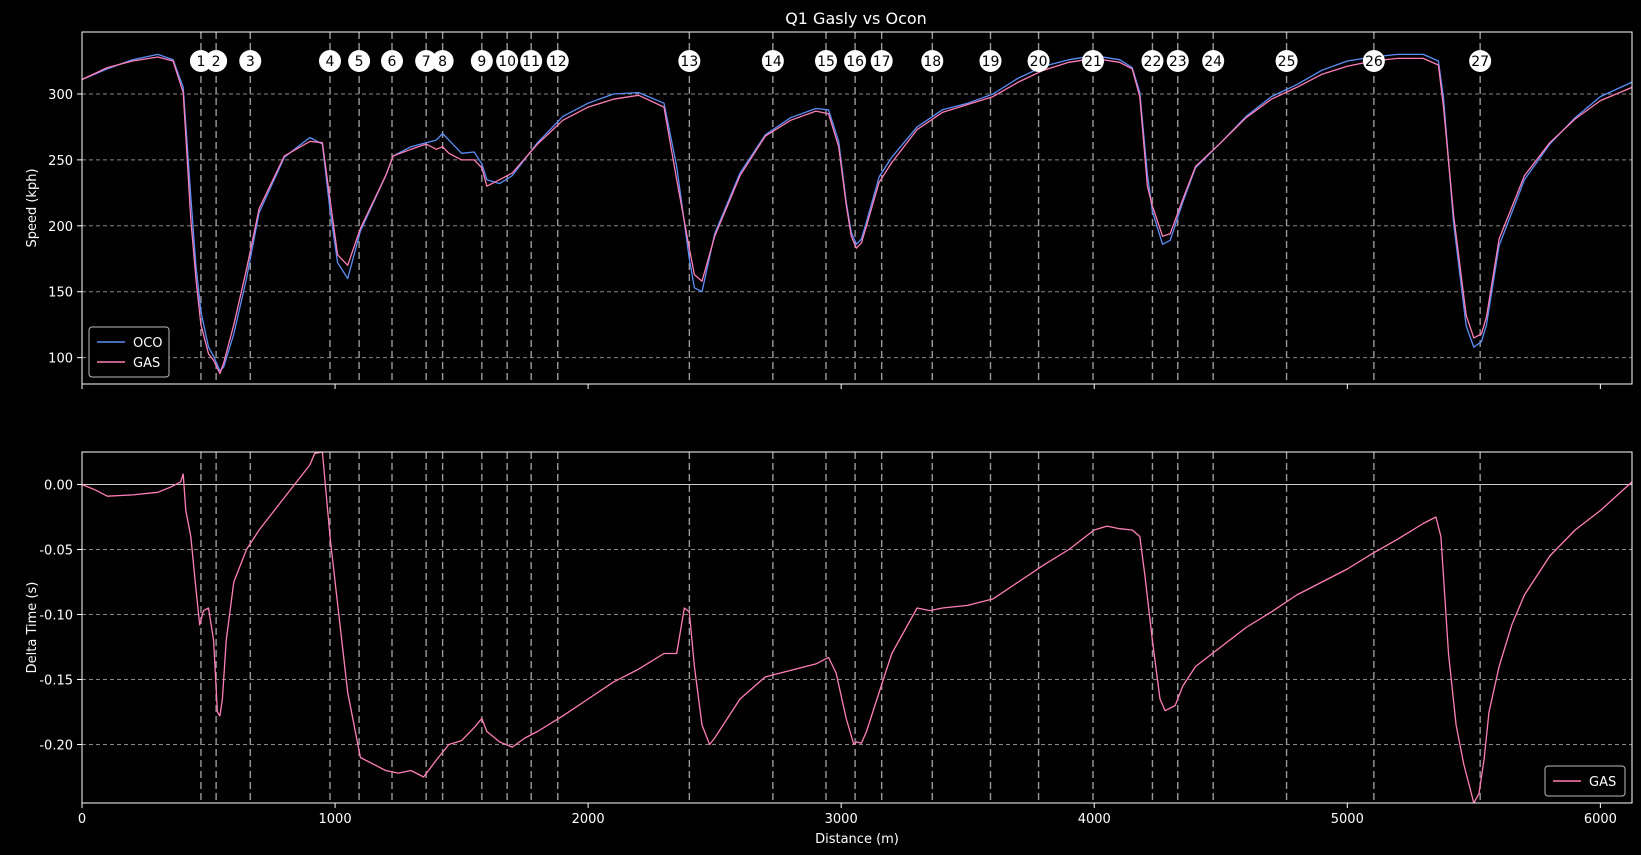 The width and height of the screenshot is (1641, 855). What do you see at coordinates (82, 819) in the screenshot?
I see `x-tick-label: 0` at bounding box center [82, 819].